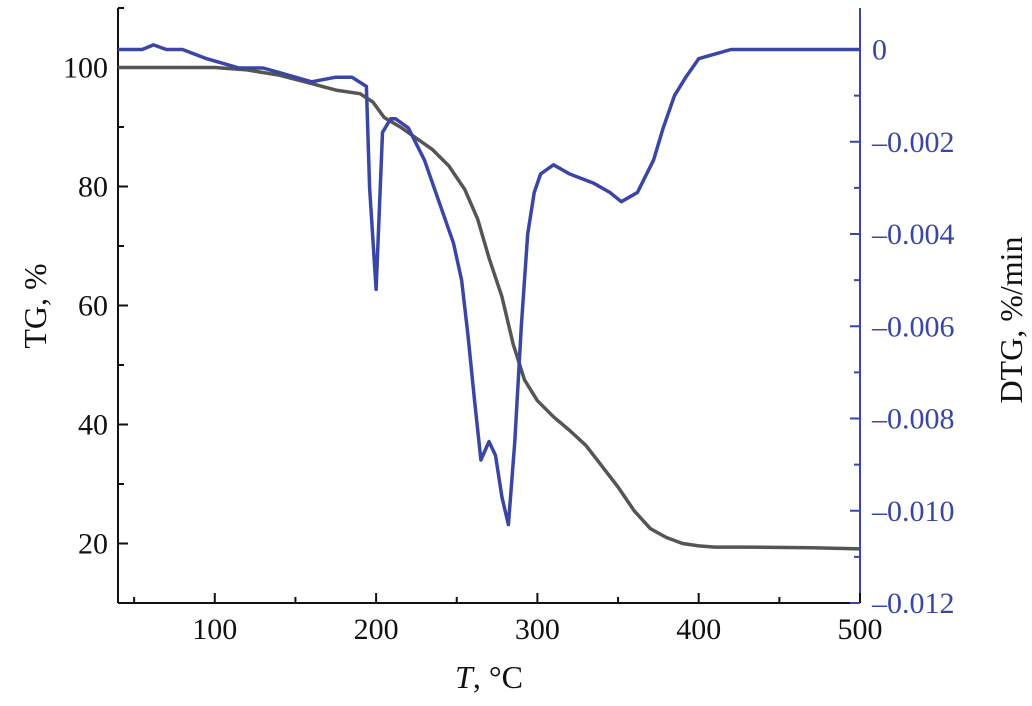 The image size is (1032, 706). Describe the element at coordinates (35, 305) in the screenshot. I see `y-left-axis-title: TG, %` at that location.